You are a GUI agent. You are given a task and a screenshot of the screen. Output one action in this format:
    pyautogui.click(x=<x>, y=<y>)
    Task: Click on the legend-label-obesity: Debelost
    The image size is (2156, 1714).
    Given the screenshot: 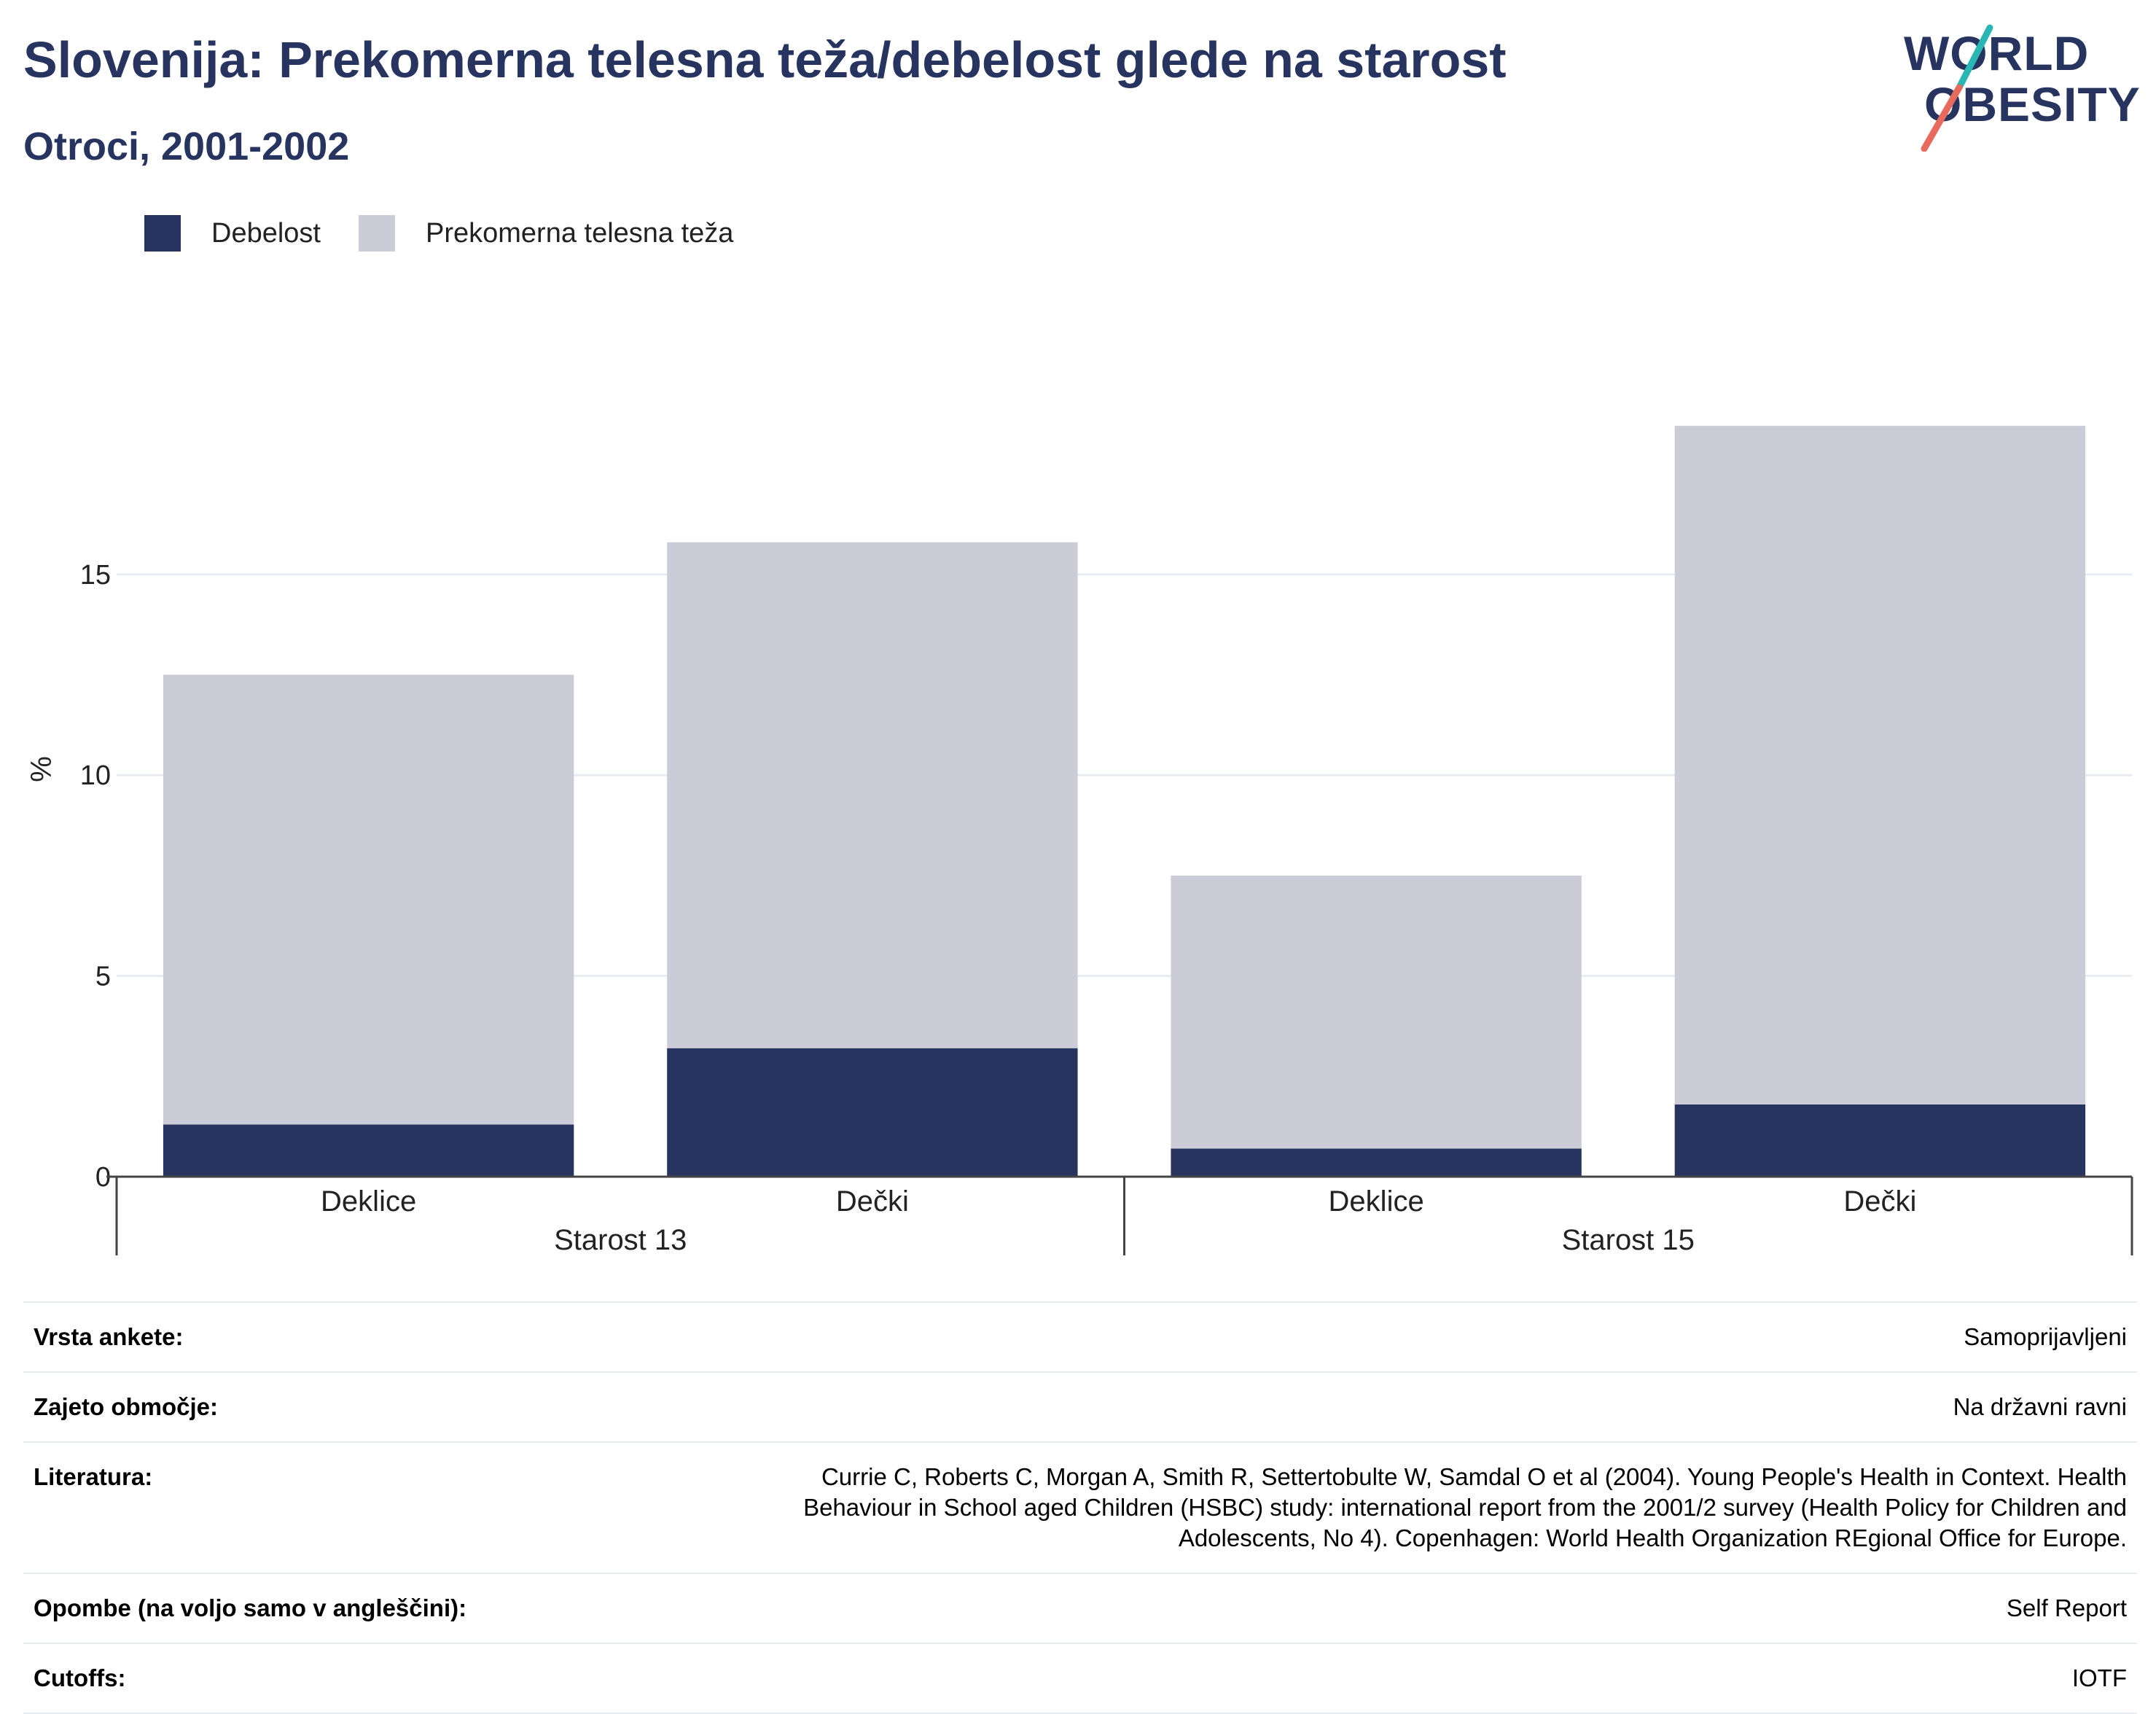 What is the action you would take?
    pyautogui.click(x=266, y=233)
    